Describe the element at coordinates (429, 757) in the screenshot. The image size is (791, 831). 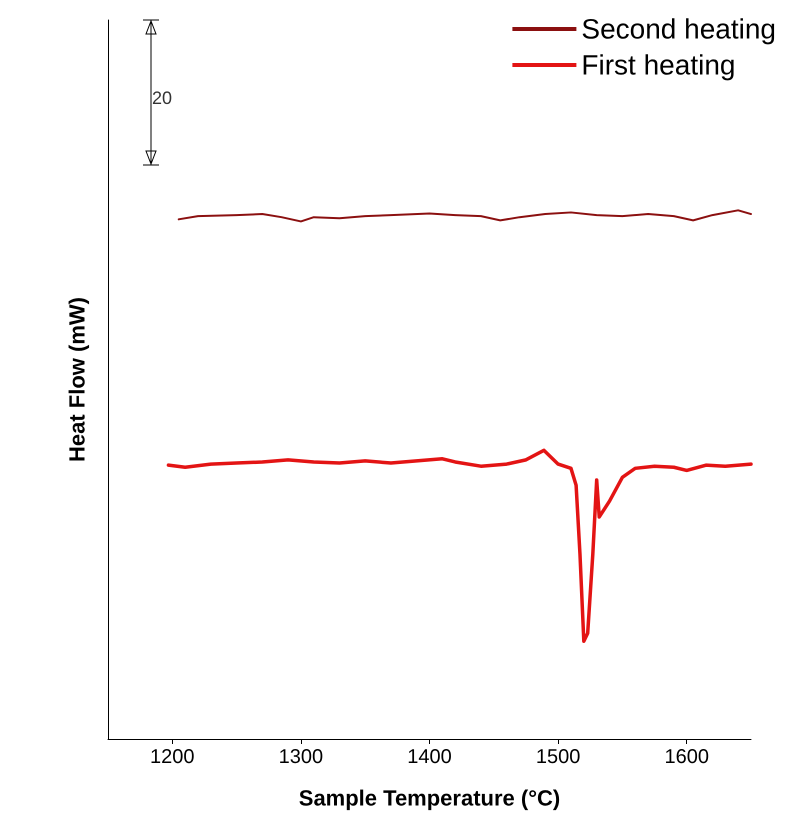
I see `x-tick-label: 1400` at that location.